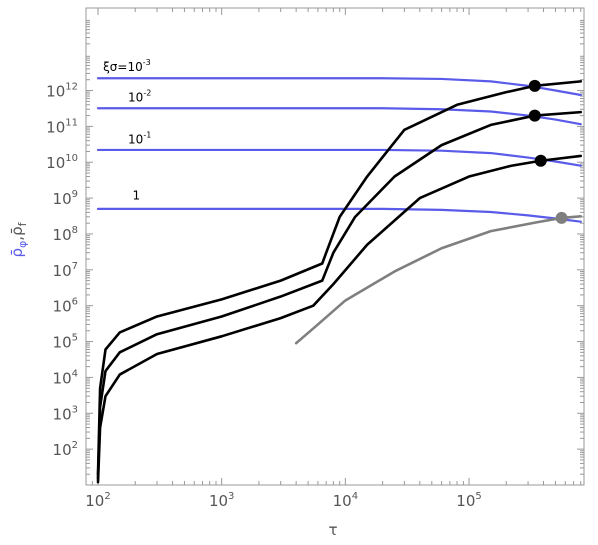 The width and height of the screenshot is (598, 545). What do you see at coordinates (65, 234) in the screenshot?
I see `y-tick-label: 10⁸` at bounding box center [65, 234].